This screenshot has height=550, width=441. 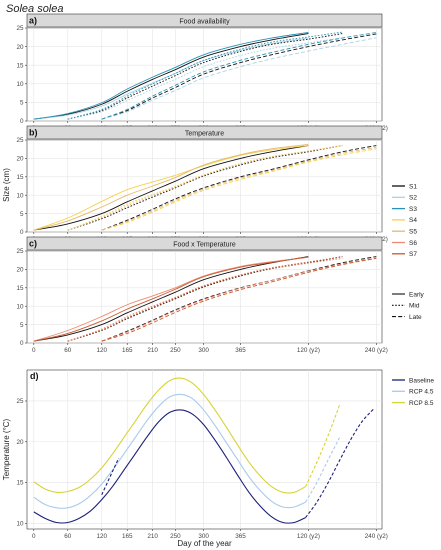 I want to click on series-line-s5-early, so click(x=171, y=187).